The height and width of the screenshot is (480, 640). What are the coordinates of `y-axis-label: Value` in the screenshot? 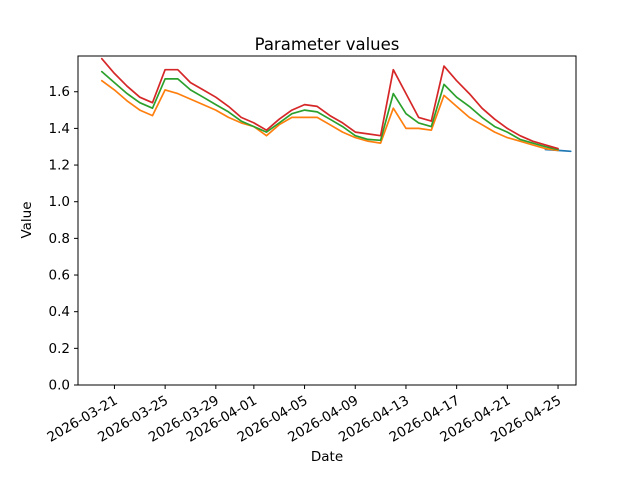 It's located at (27, 219).